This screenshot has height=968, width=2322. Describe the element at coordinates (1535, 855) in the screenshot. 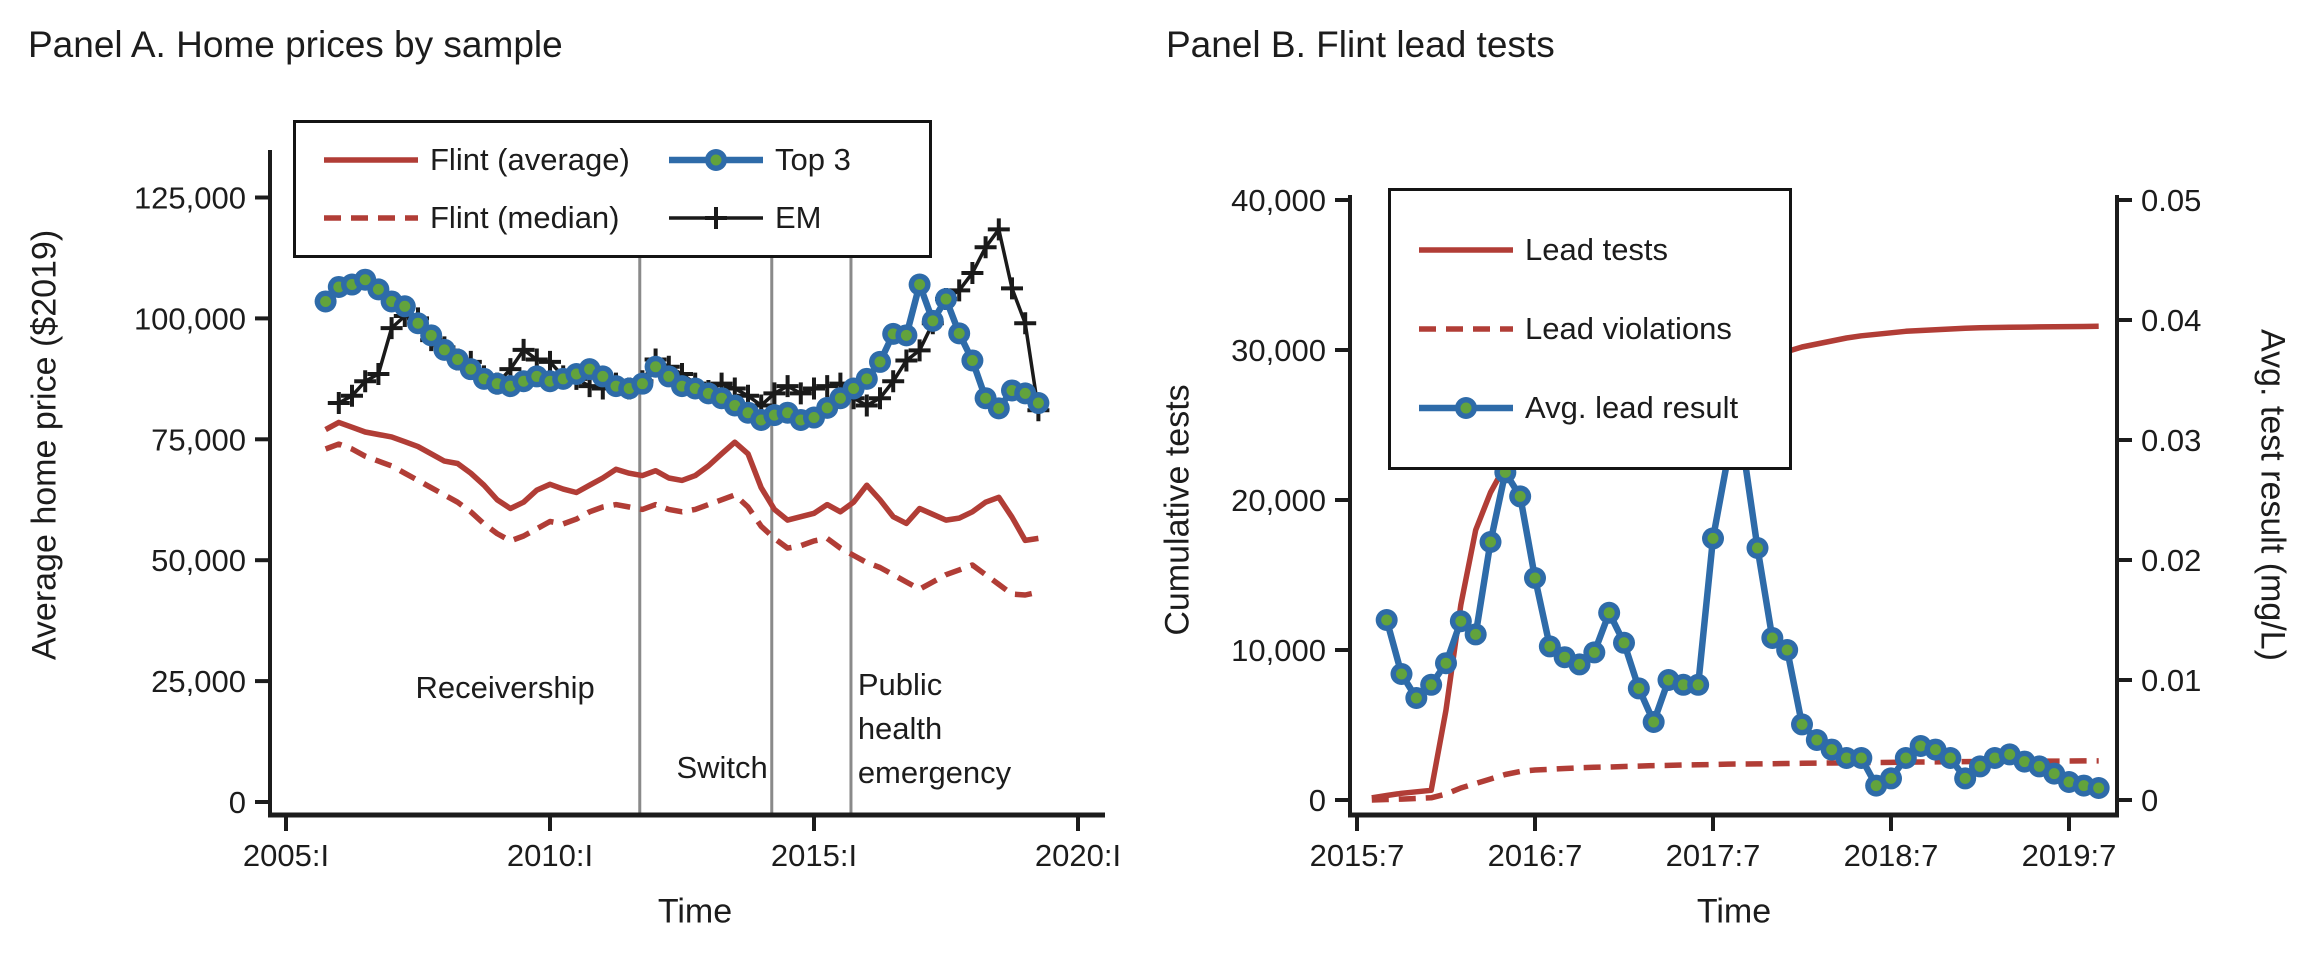

I see `svg-text: 2016:7` at that location.